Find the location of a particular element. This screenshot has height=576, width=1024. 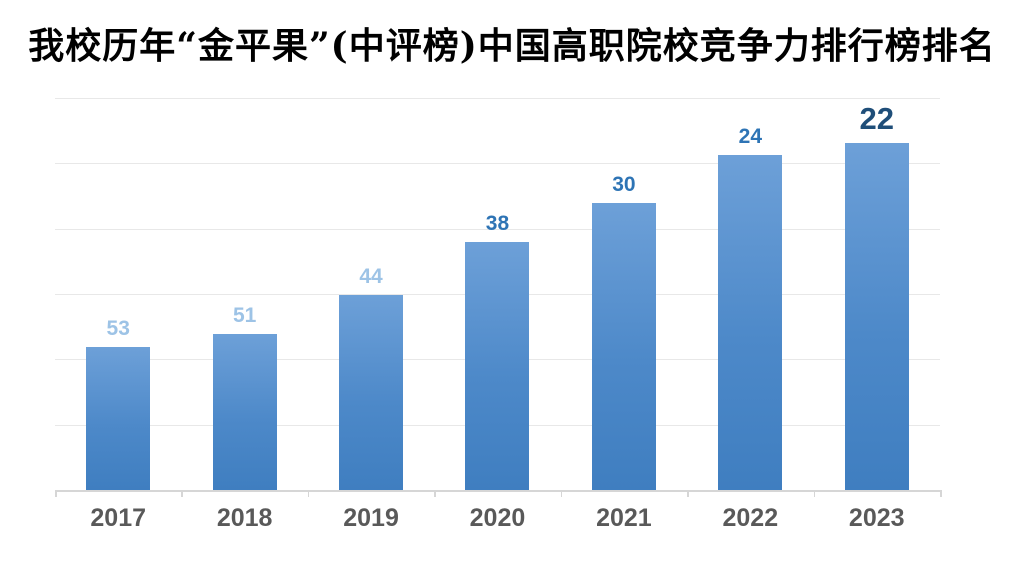

value-label-2021: 30 is located at coordinates (624, 184).